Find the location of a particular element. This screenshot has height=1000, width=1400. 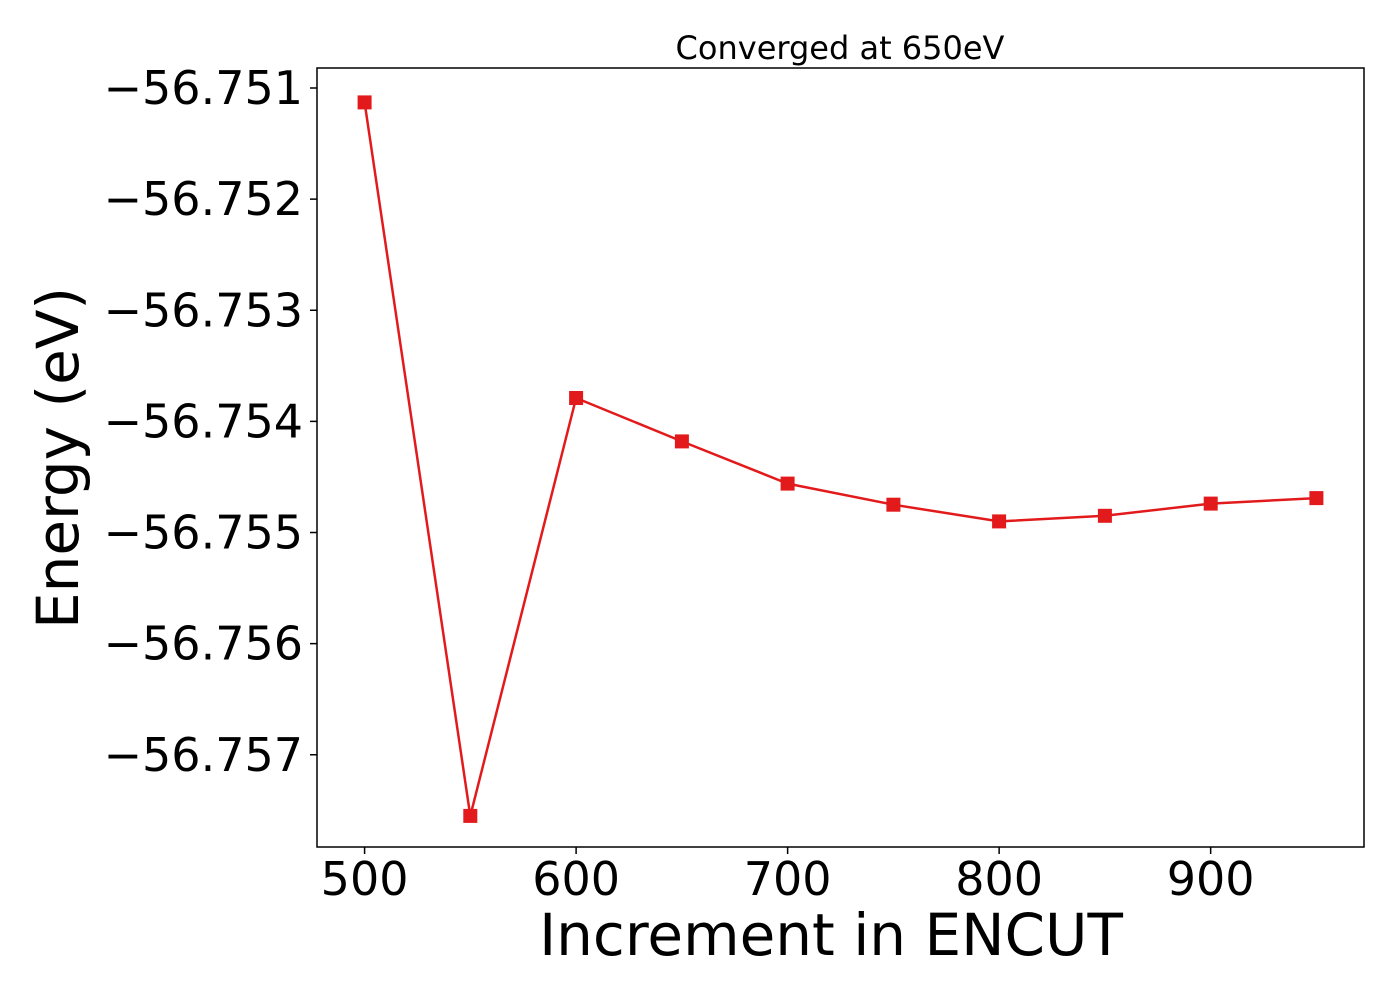

y-axis-label: Energy (eV) is located at coordinates (58, 458).